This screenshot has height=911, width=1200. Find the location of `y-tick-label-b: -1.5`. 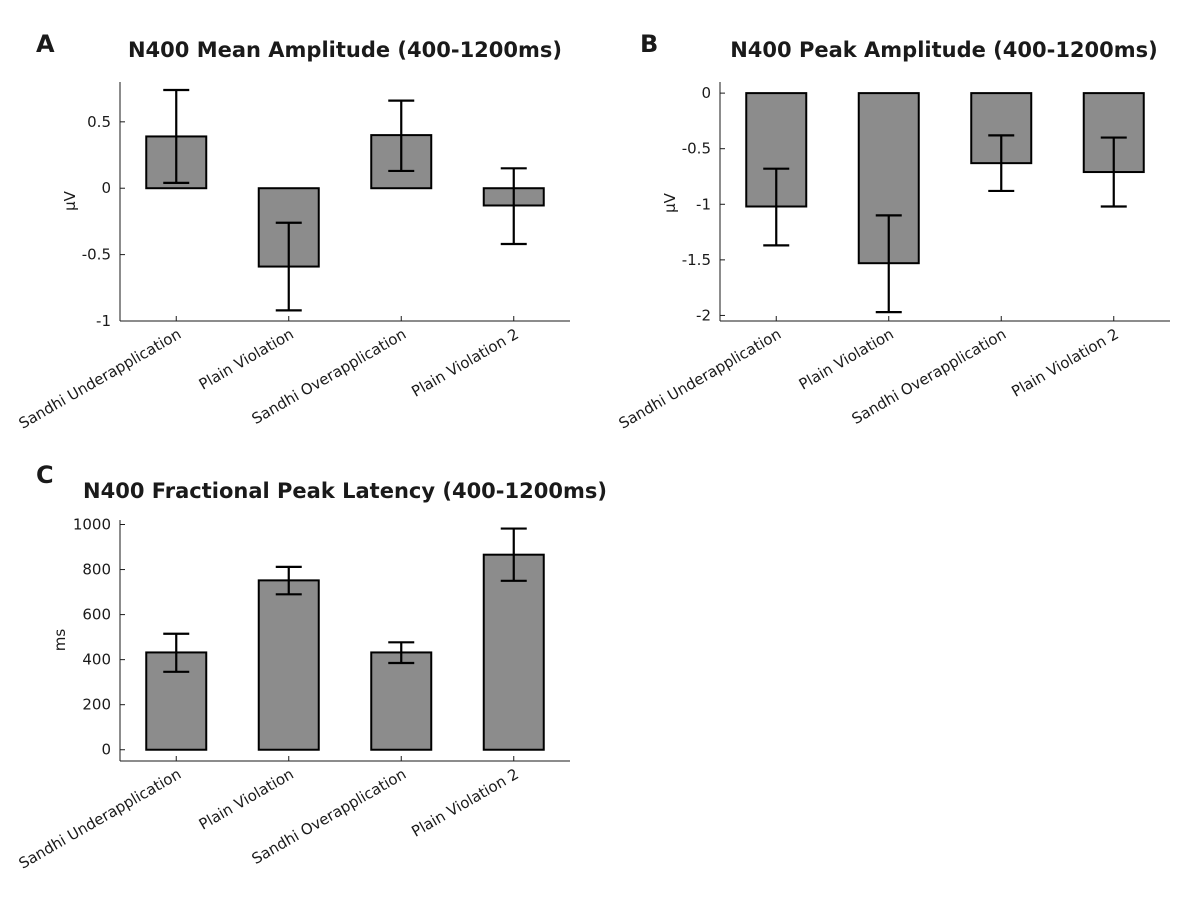

y-tick-label-b: -1.5 is located at coordinates (696, 260).